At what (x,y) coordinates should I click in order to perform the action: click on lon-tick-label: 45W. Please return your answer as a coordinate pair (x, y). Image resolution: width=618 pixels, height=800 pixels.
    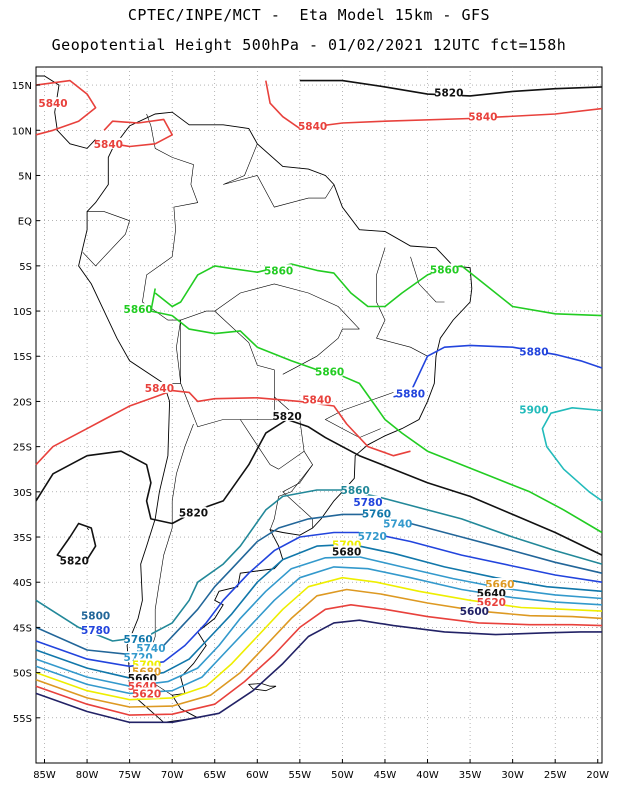
    Looking at the image, I should click on (385, 775).